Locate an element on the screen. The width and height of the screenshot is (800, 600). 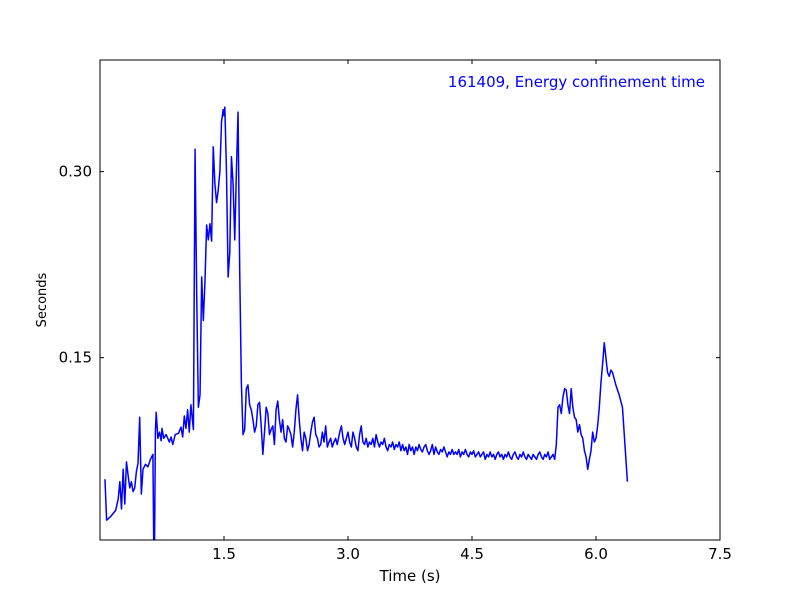
x-tick-label: 6.0 is located at coordinates (596, 554).